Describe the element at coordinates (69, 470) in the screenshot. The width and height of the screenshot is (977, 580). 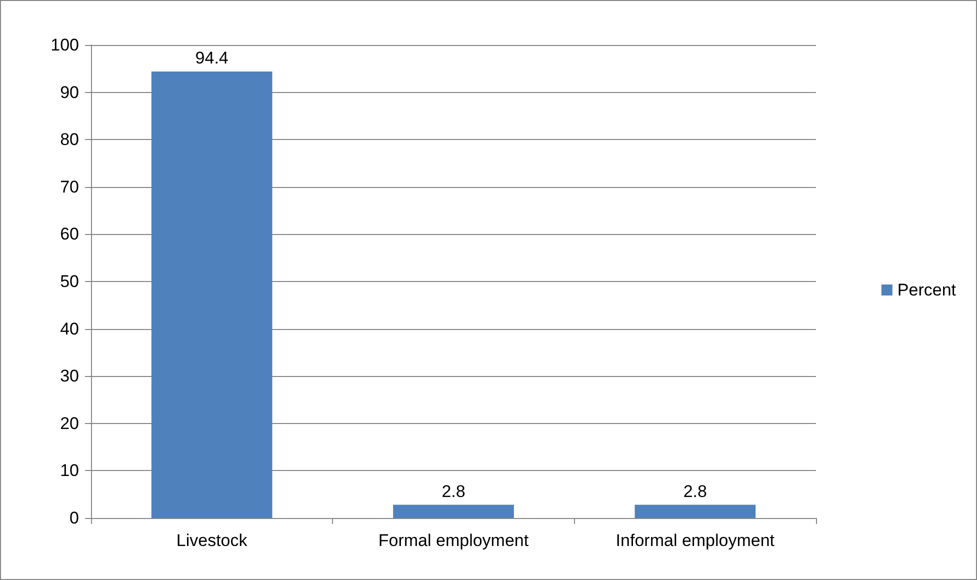
I see `y-tick-label: 10` at that location.